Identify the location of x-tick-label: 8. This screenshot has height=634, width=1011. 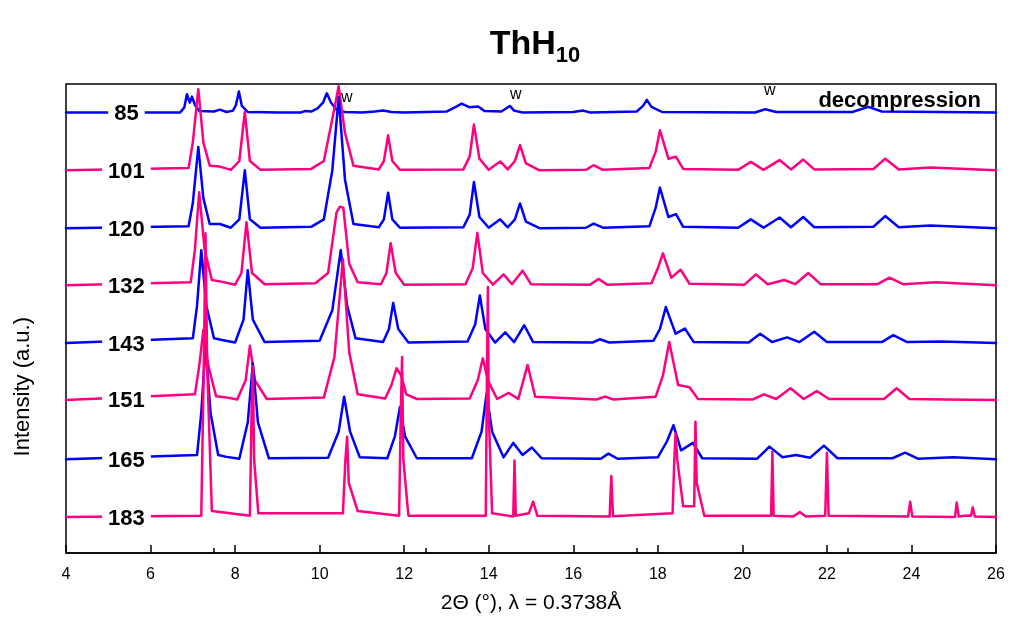
(235, 573).